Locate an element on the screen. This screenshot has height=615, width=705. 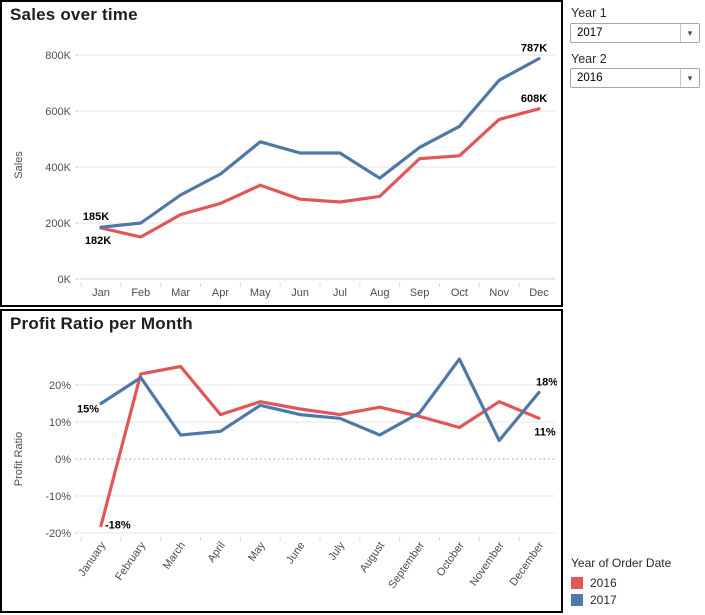
profit-x-tick-label: December is located at coordinates (527, 564).